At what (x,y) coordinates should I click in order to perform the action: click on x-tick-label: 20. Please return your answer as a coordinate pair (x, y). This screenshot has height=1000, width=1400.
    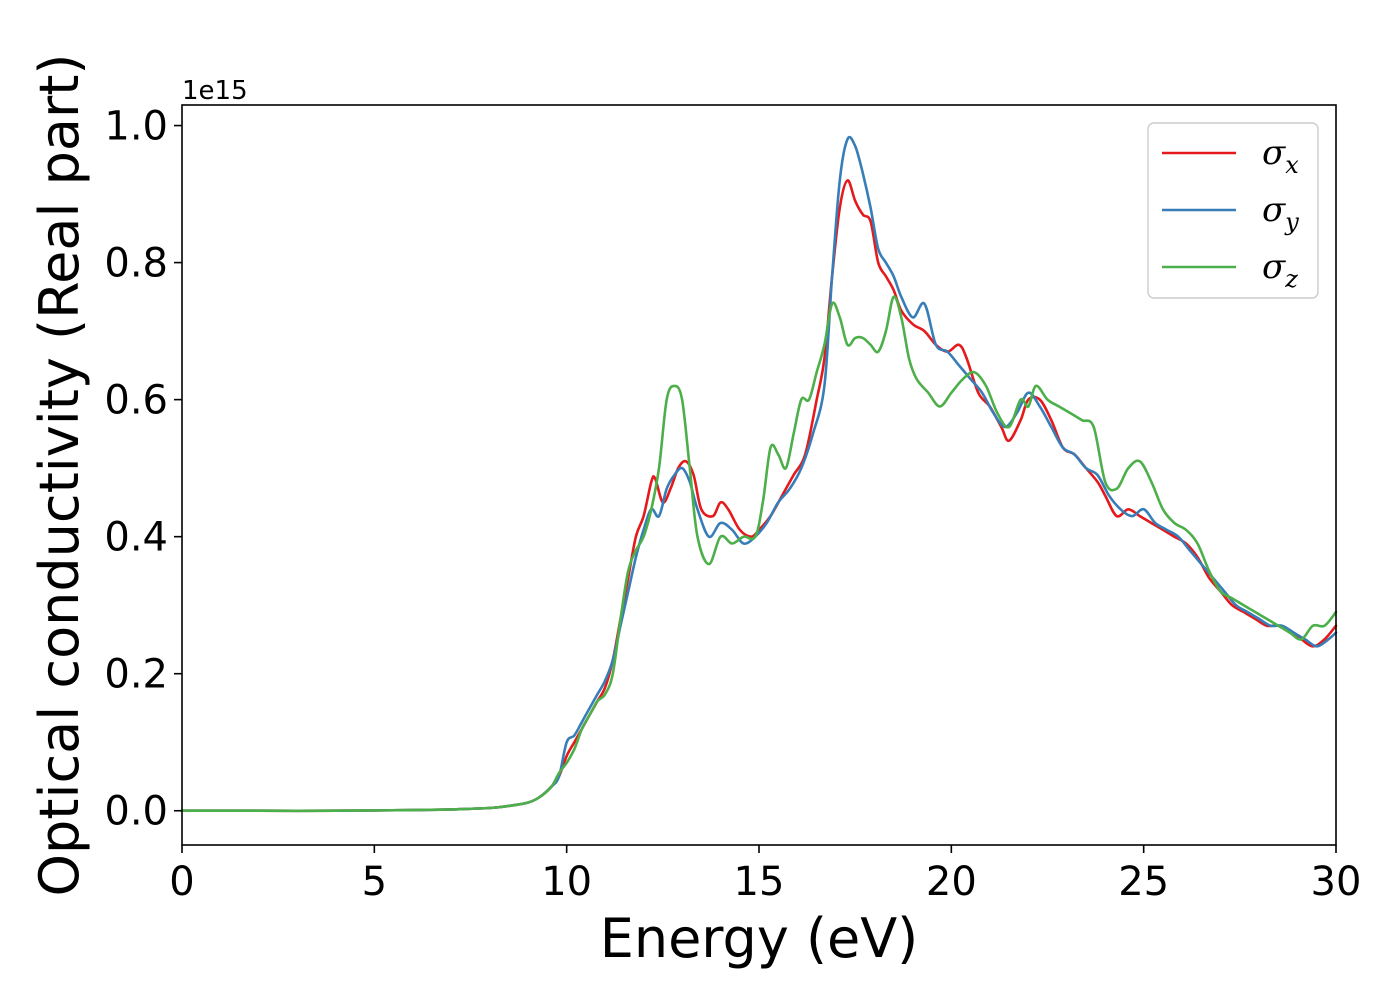
    Looking at the image, I should click on (951, 882).